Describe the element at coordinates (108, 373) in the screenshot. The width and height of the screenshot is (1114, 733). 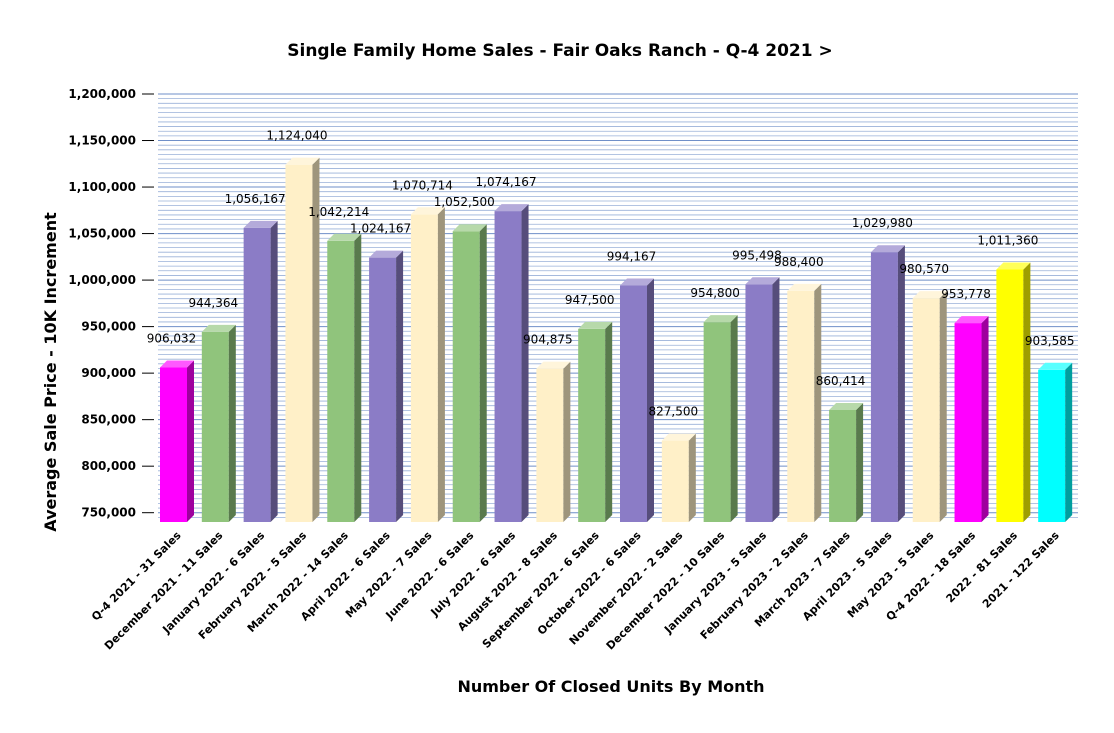
I see `y-tick-label: 900,000` at that location.